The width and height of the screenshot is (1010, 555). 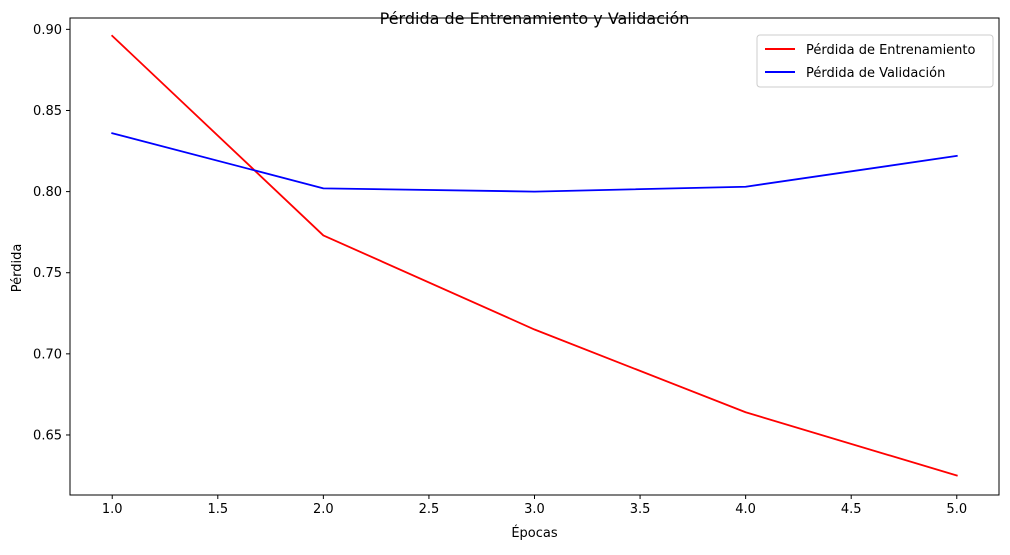 I want to click on y-axis-label: Pérdida, so click(x=17, y=268).